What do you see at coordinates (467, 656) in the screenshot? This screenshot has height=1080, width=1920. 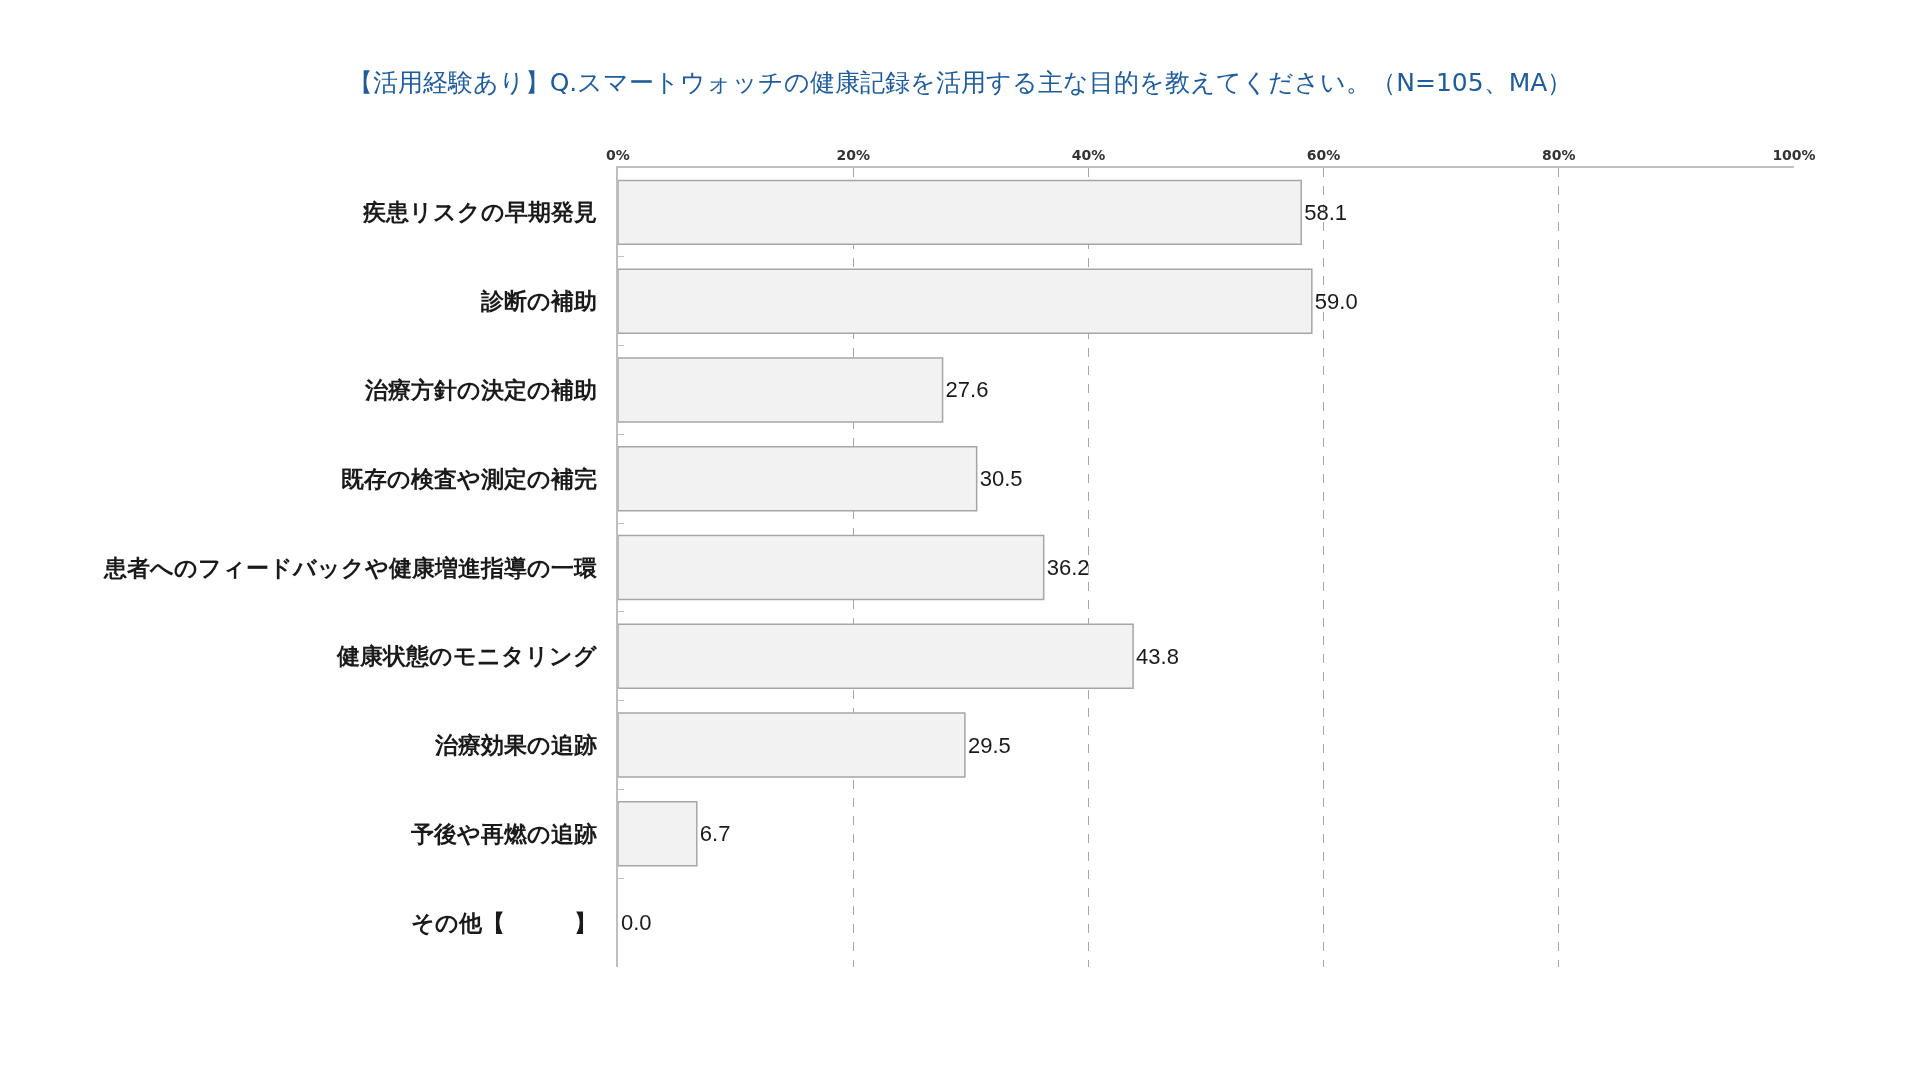 I see `y-tick-label: 健康状態のモニタリング` at bounding box center [467, 656].